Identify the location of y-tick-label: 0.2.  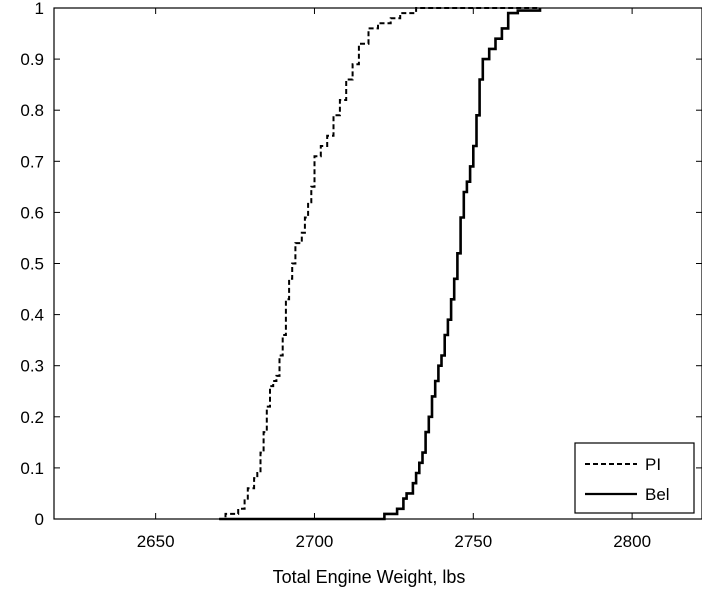
(32, 417).